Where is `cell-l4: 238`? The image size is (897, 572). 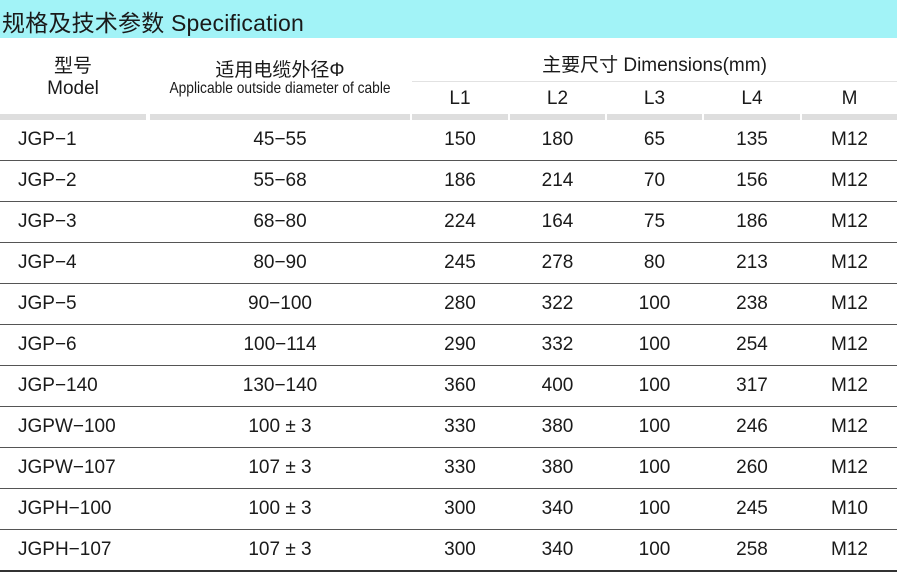
cell-l4: 238 is located at coordinates (752, 303).